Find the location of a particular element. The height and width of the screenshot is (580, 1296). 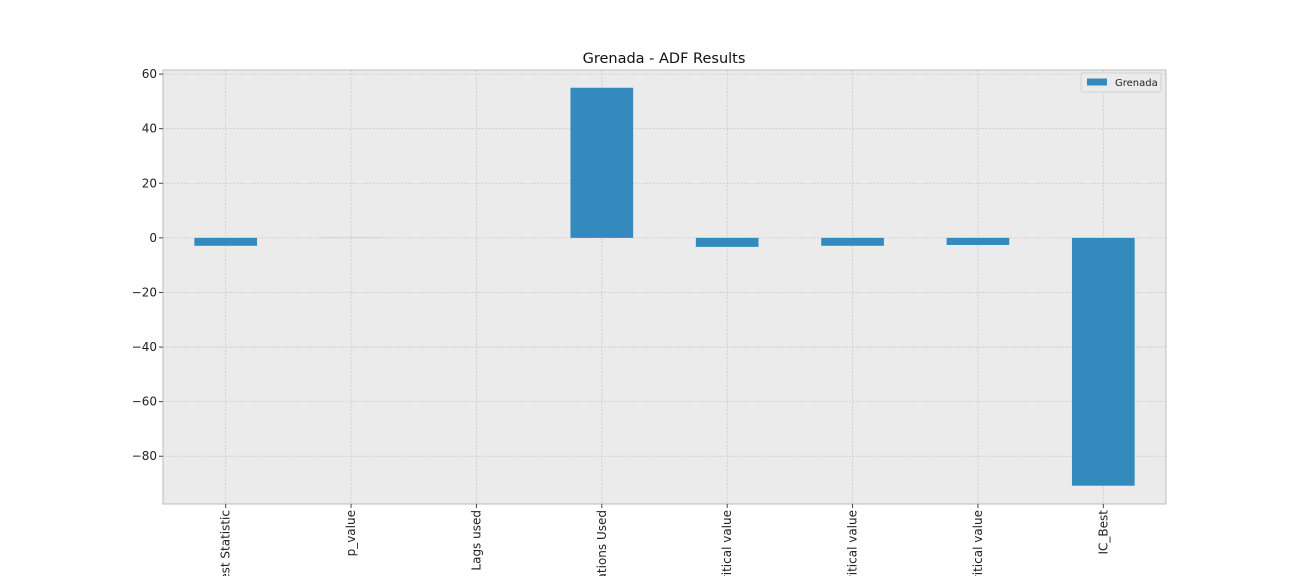

chart-title: Grenada - ADF Results is located at coordinates (664, 59).